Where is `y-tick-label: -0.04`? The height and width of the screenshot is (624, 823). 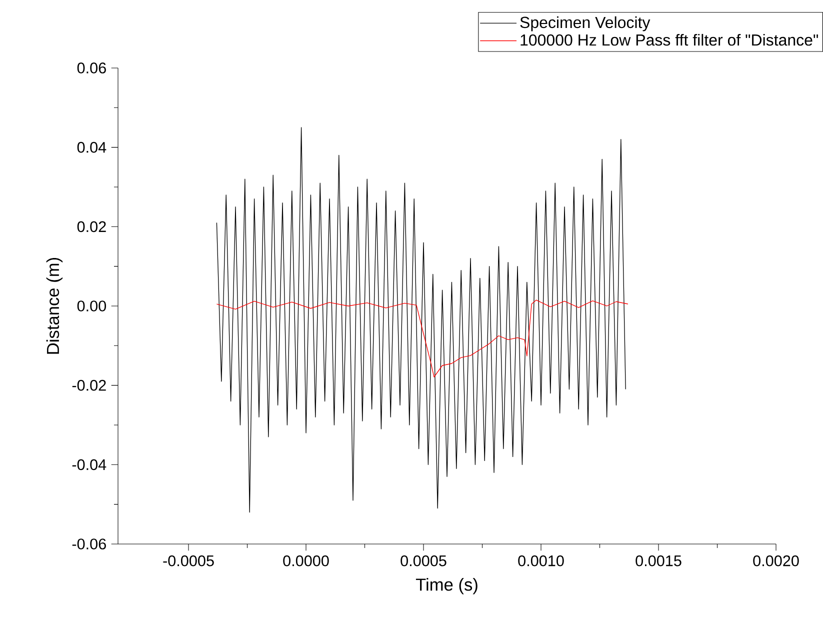
y-tick-label: -0.04 is located at coordinates (89, 464).